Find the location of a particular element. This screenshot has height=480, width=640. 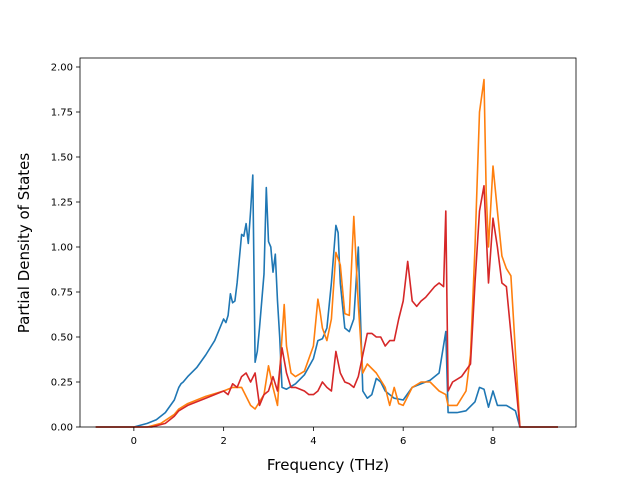

y-tick-label: 2.00 is located at coordinates (62, 68).